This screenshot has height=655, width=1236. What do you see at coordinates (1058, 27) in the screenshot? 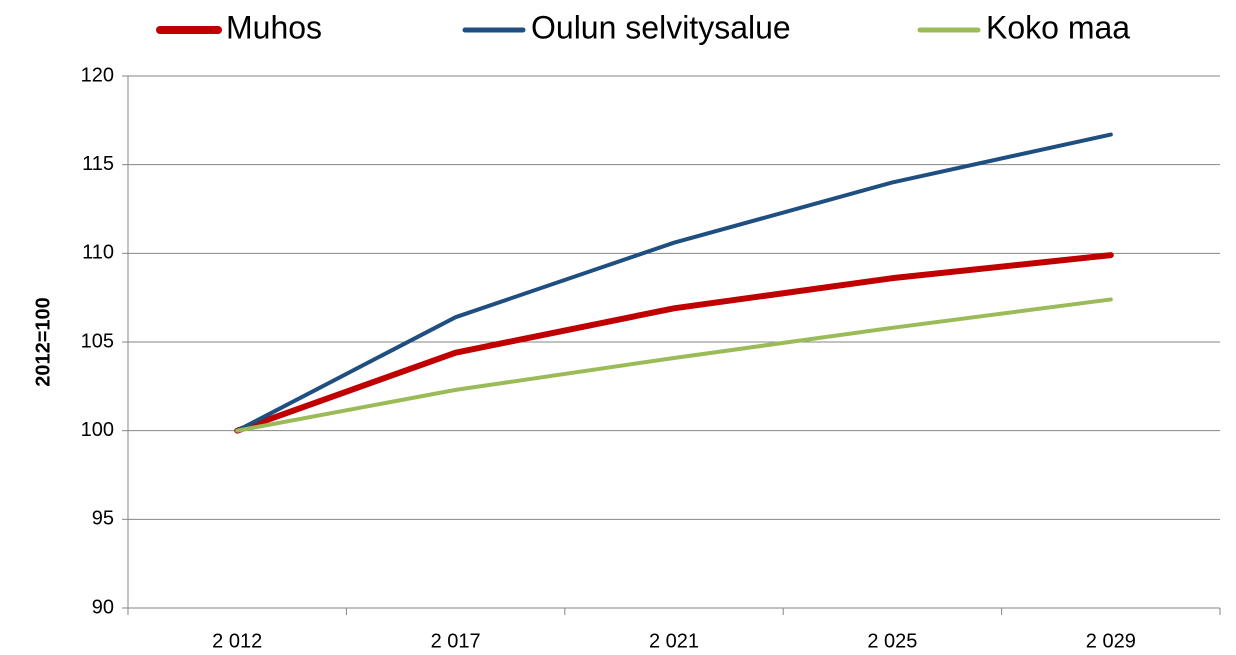
I see `legend-label: Koko maa` at bounding box center [1058, 27].